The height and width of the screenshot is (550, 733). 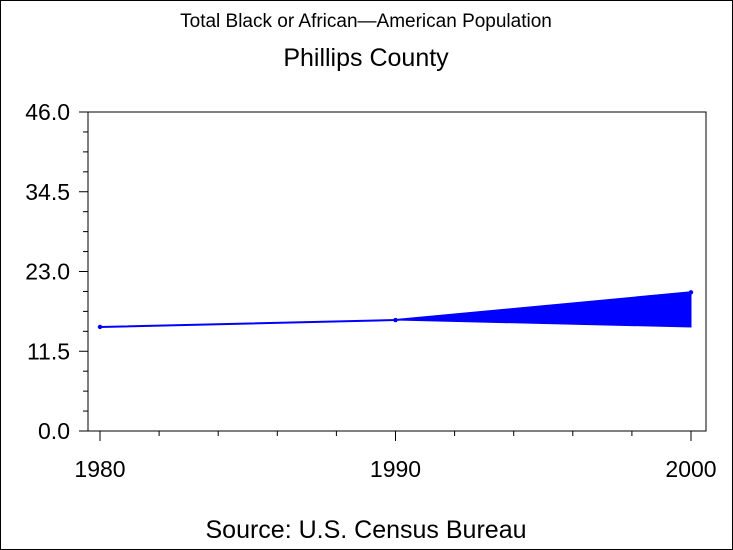 I want to click on y-tick-label: 23.0, so click(x=47, y=272).